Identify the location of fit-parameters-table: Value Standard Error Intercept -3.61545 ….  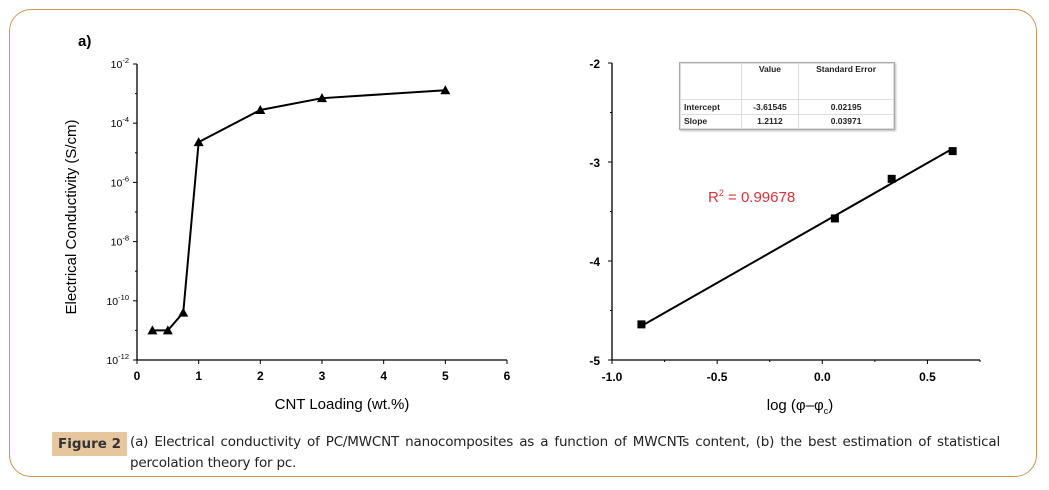
(787, 96).